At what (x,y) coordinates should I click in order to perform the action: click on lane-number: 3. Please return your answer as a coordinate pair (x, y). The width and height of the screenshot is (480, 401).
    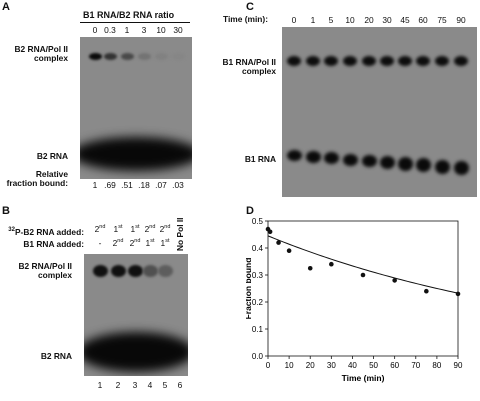
    Looking at the image, I should click on (135, 385).